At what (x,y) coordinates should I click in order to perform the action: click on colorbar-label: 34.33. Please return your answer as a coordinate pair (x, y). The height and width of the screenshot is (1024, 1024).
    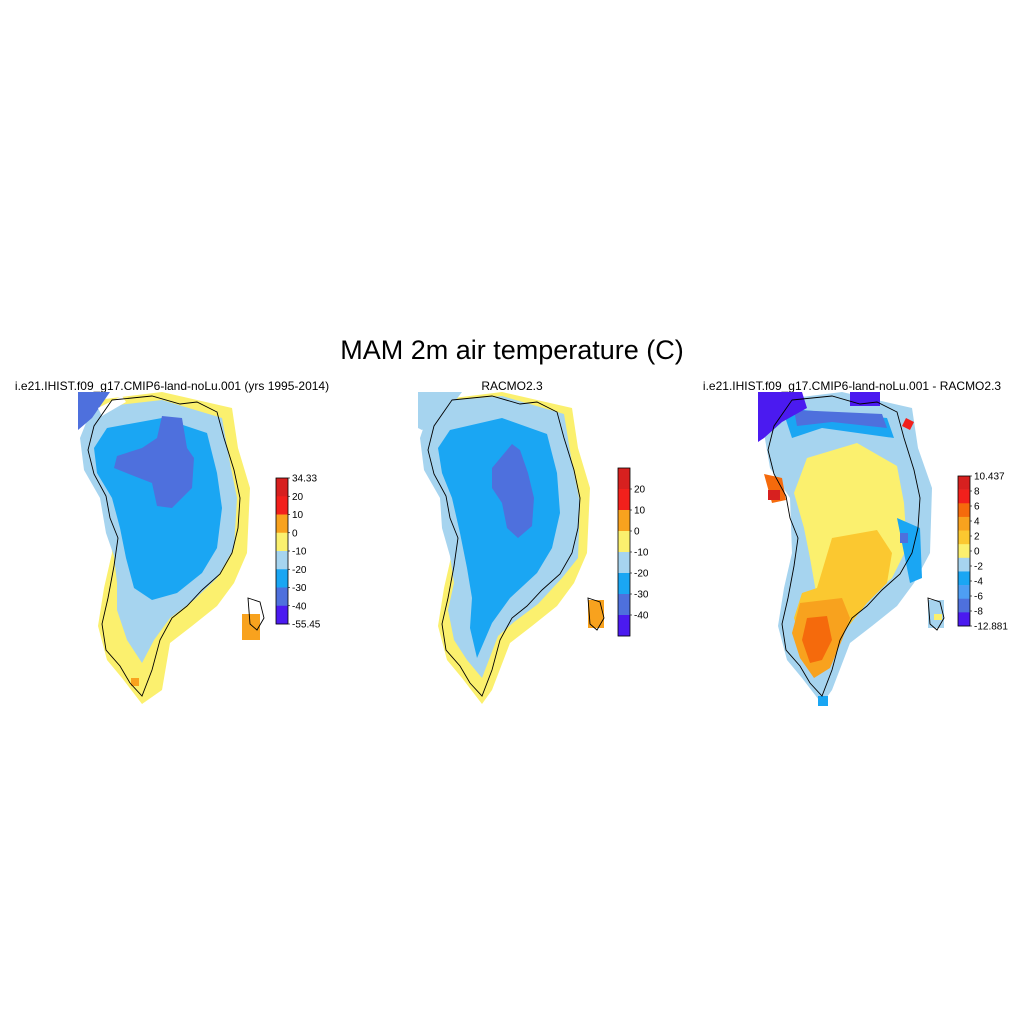
    Looking at the image, I should click on (304, 479).